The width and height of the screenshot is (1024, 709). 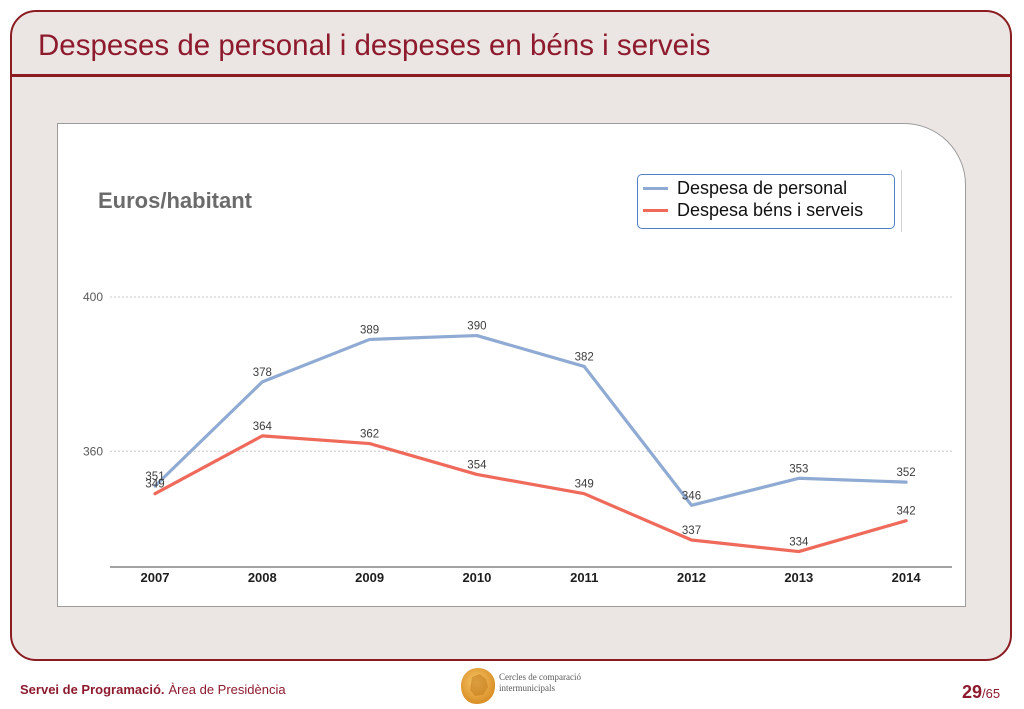 What do you see at coordinates (476, 327) in the screenshot?
I see `data-label: 390` at bounding box center [476, 327].